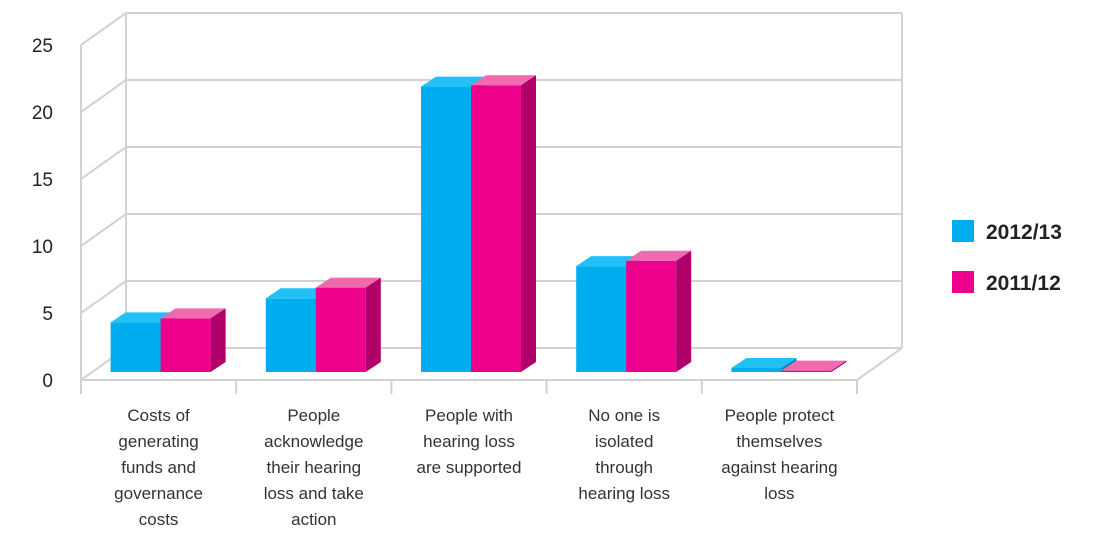  What do you see at coordinates (47, 381) in the screenshot?
I see `y-tick-label: 0` at bounding box center [47, 381].